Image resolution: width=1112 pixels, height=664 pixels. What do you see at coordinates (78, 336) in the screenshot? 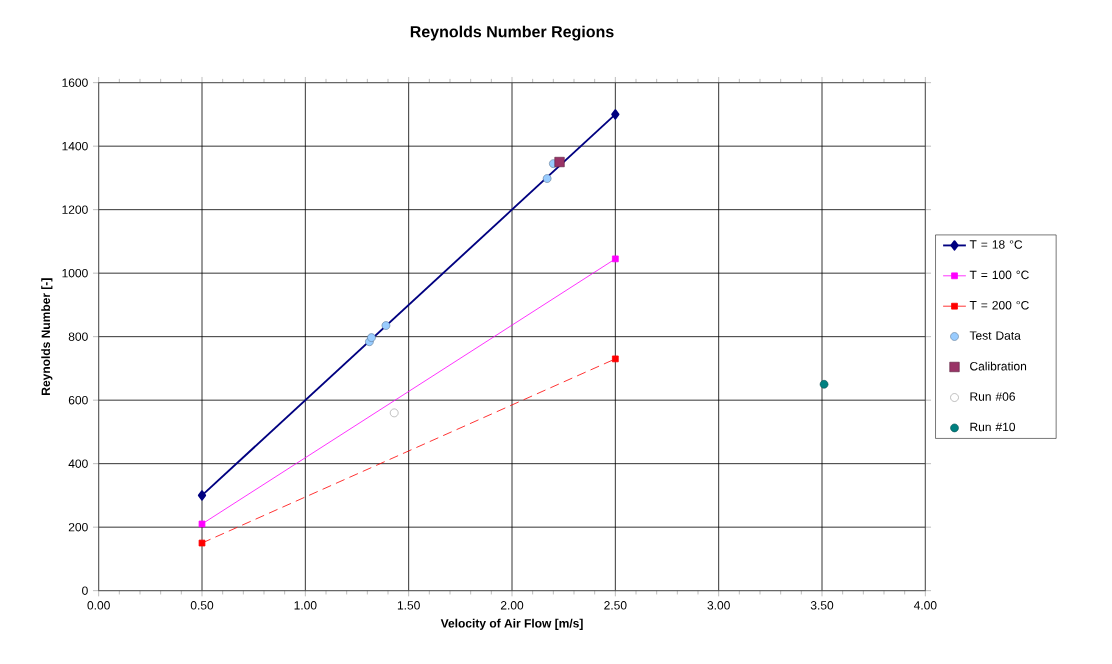
I see `y-tick-label: 800` at bounding box center [78, 336].